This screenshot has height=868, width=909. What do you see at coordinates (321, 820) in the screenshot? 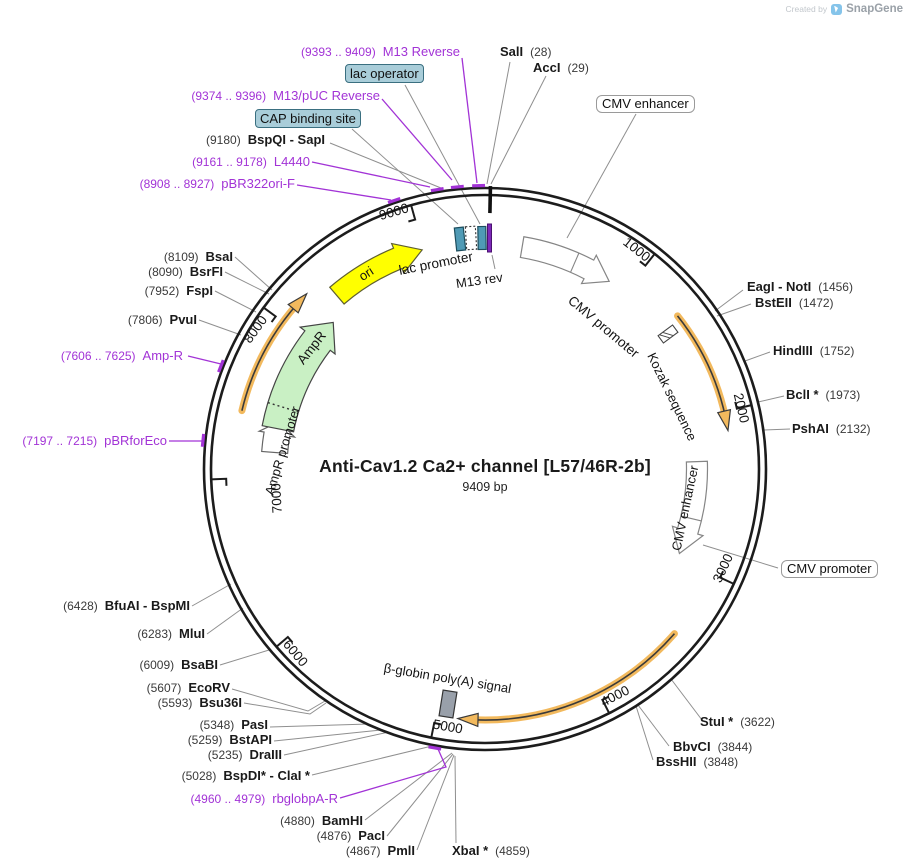
I see `site-label-bamhi: (4880) BamHI` at bounding box center [321, 820].